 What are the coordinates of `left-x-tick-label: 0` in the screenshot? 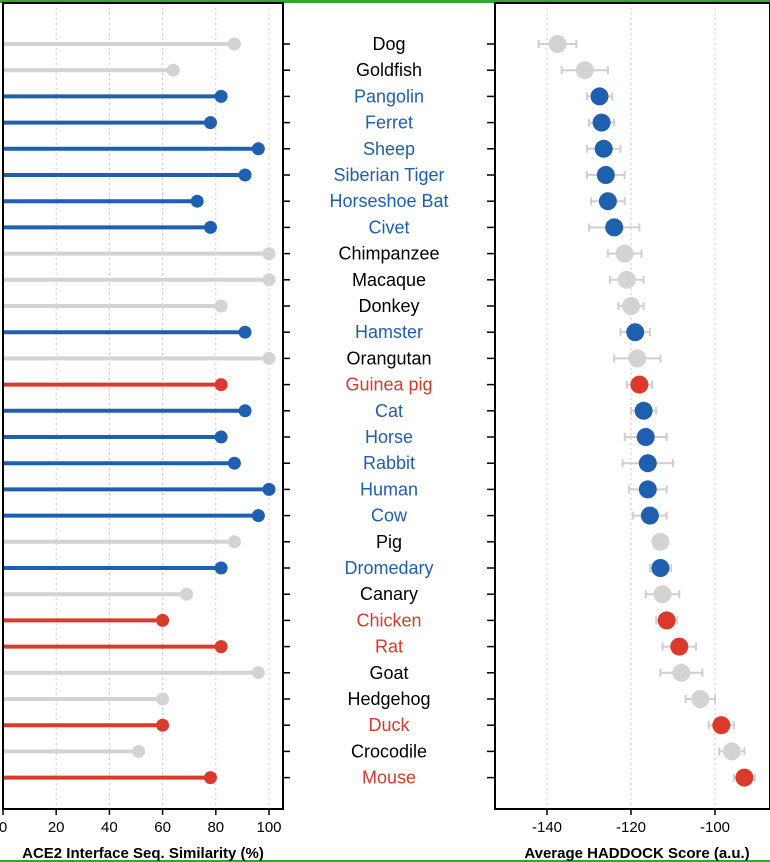 It's located at (3, 827).